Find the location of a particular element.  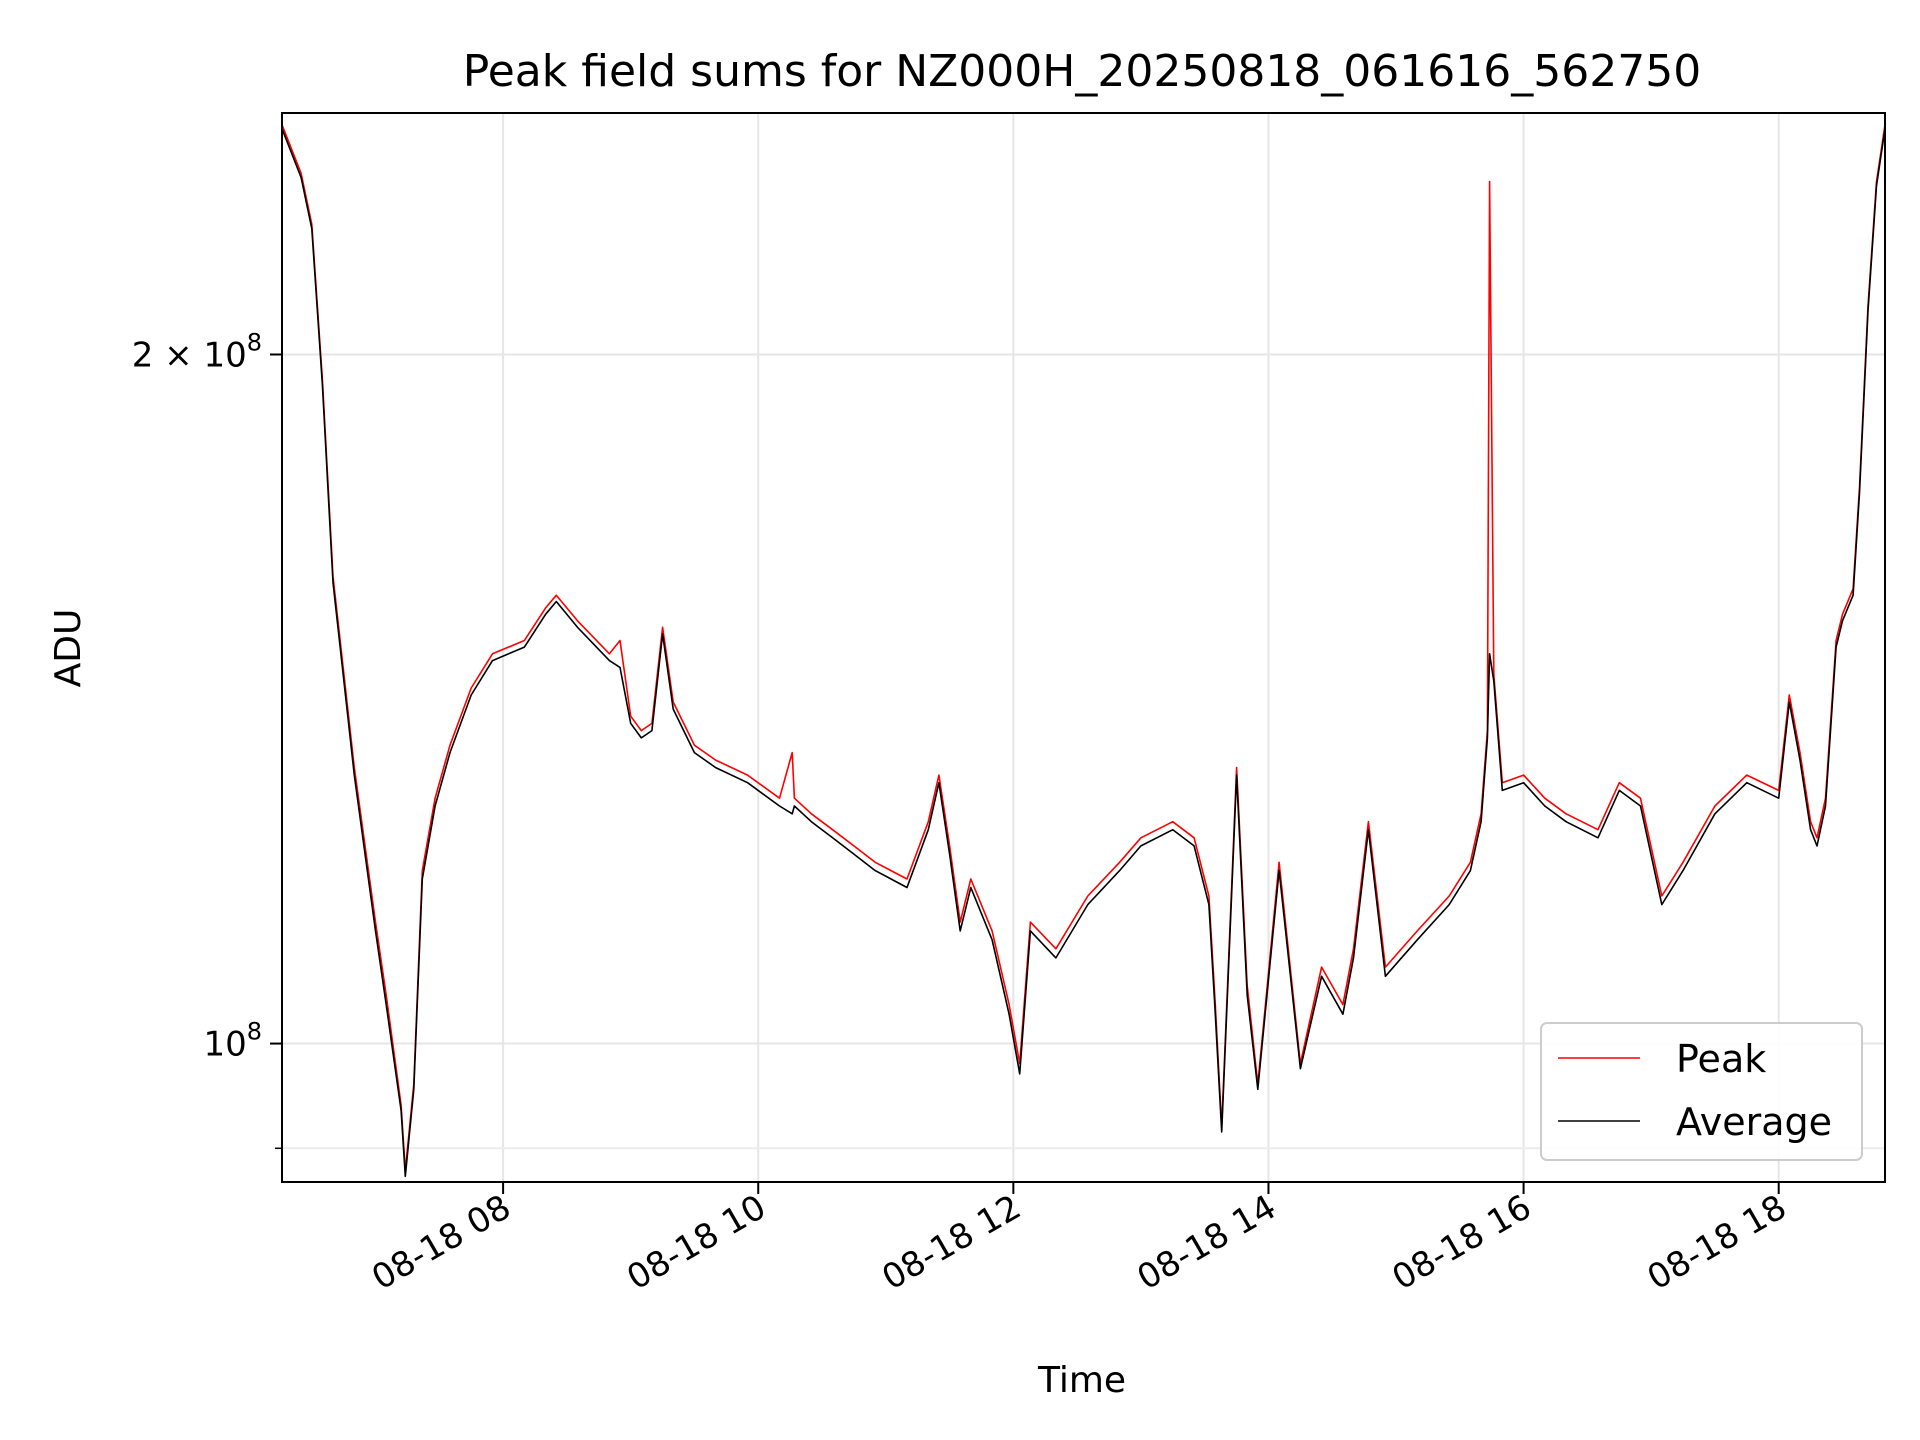

y-tick-label: 108 is located at coordinates (232, 1041).